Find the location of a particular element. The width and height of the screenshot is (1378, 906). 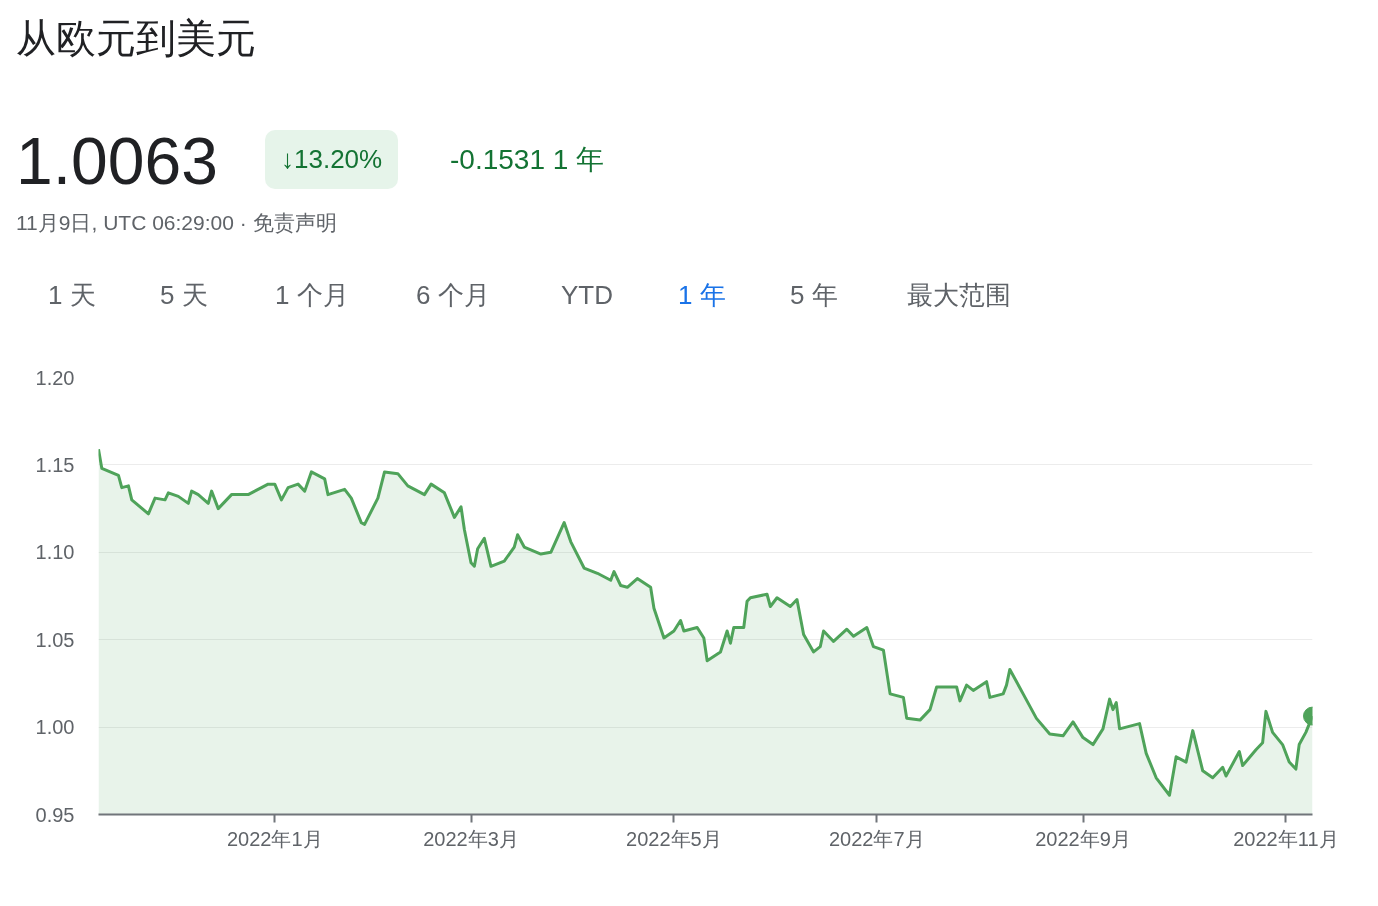

text: 最大范围 is located at coordinates (959, 295).